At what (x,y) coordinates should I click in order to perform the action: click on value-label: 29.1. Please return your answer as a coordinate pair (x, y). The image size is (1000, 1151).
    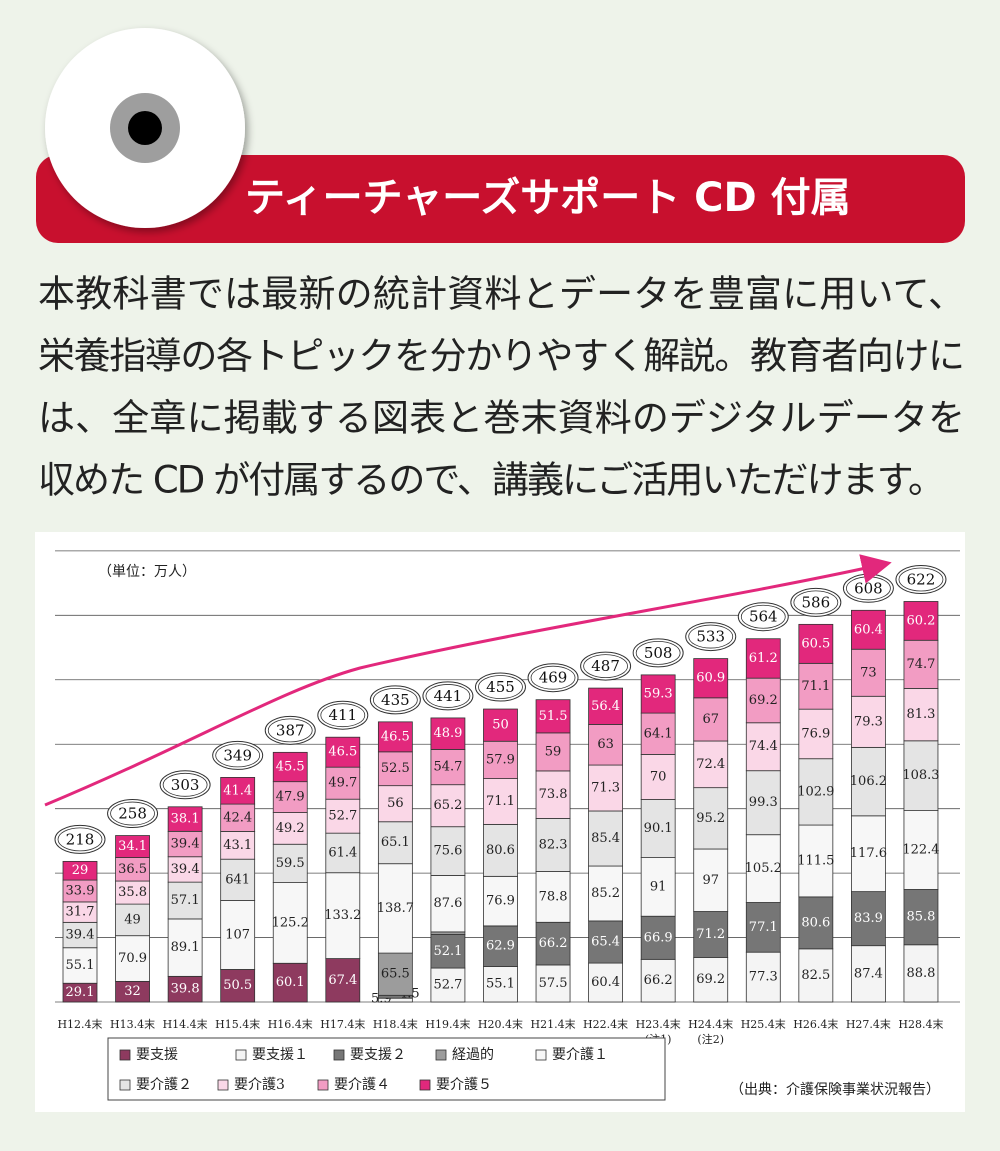
    Looking at the image, I should click on (80, 992).